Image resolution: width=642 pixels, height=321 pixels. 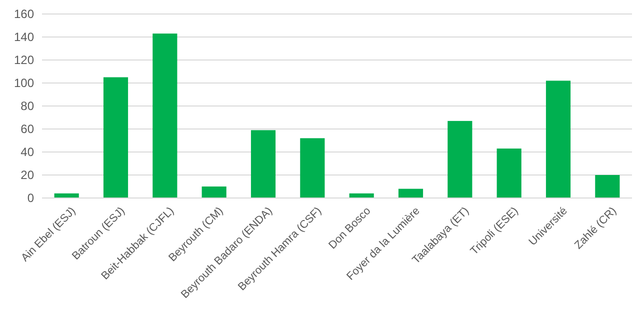 What do you see at coordinates (24, 14) in the screenshot?
I see `y-tick-label: 160` at bounding box center [24, 14].